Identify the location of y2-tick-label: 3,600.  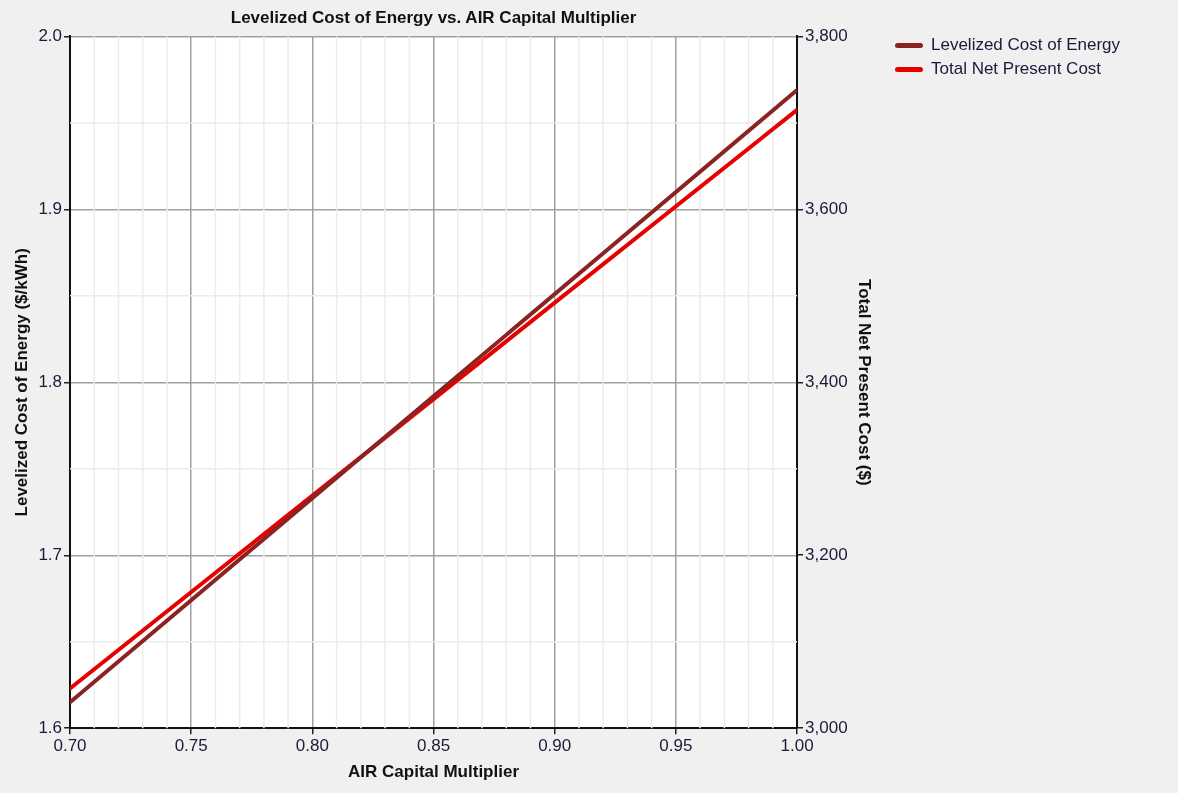
(826, 209).